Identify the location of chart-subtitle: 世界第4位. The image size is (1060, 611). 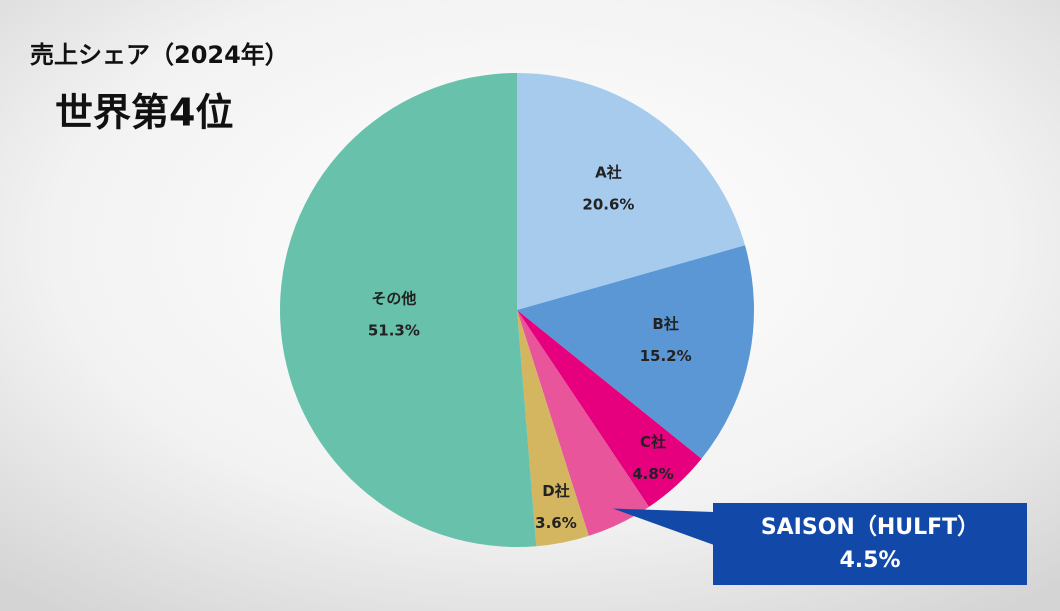
(144, 113).